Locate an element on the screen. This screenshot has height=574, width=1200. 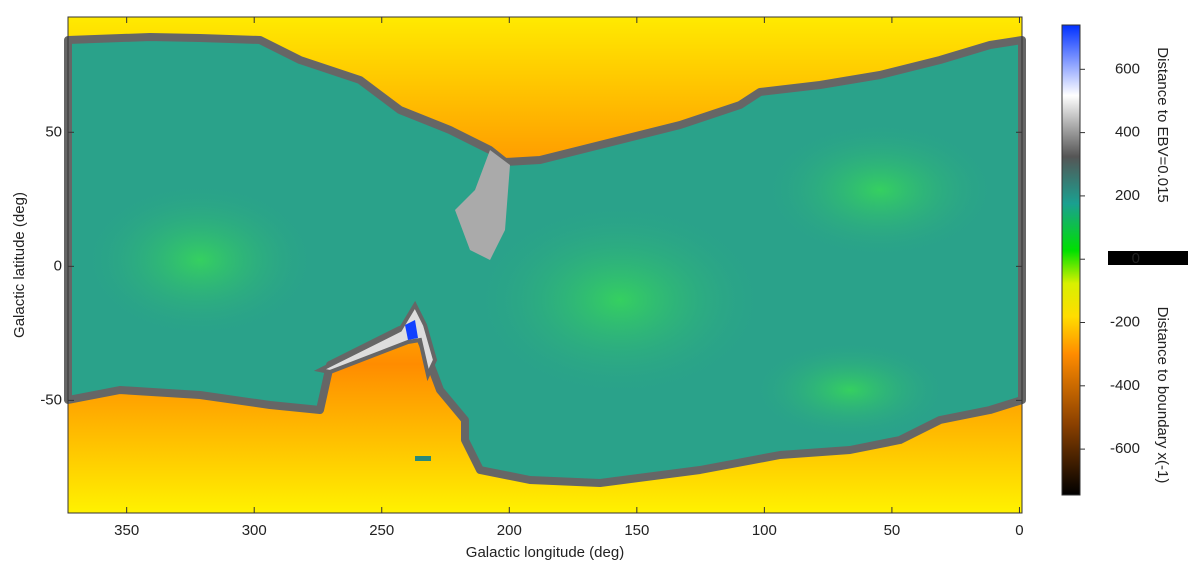
colorbar-tick-label: 600 is located at coordinates (1127, 68).